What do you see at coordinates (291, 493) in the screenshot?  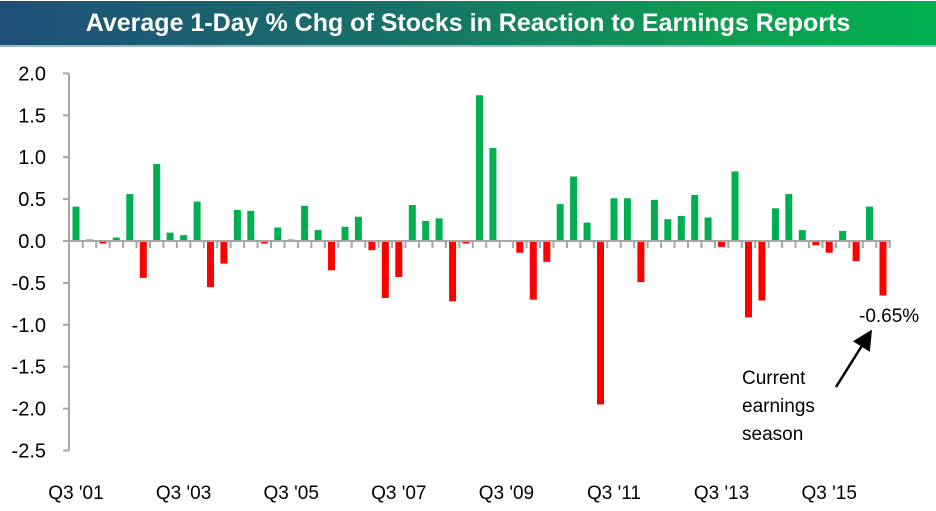 I see `x-tick-label: Q3 '05` at bounding box center [291, 493].